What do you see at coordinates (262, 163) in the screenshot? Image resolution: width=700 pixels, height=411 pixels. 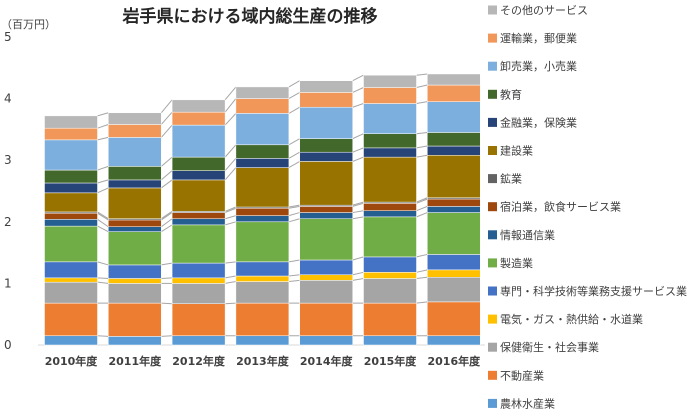 I see `bar-segment-s10-c3` at bounding box center [262, 163].